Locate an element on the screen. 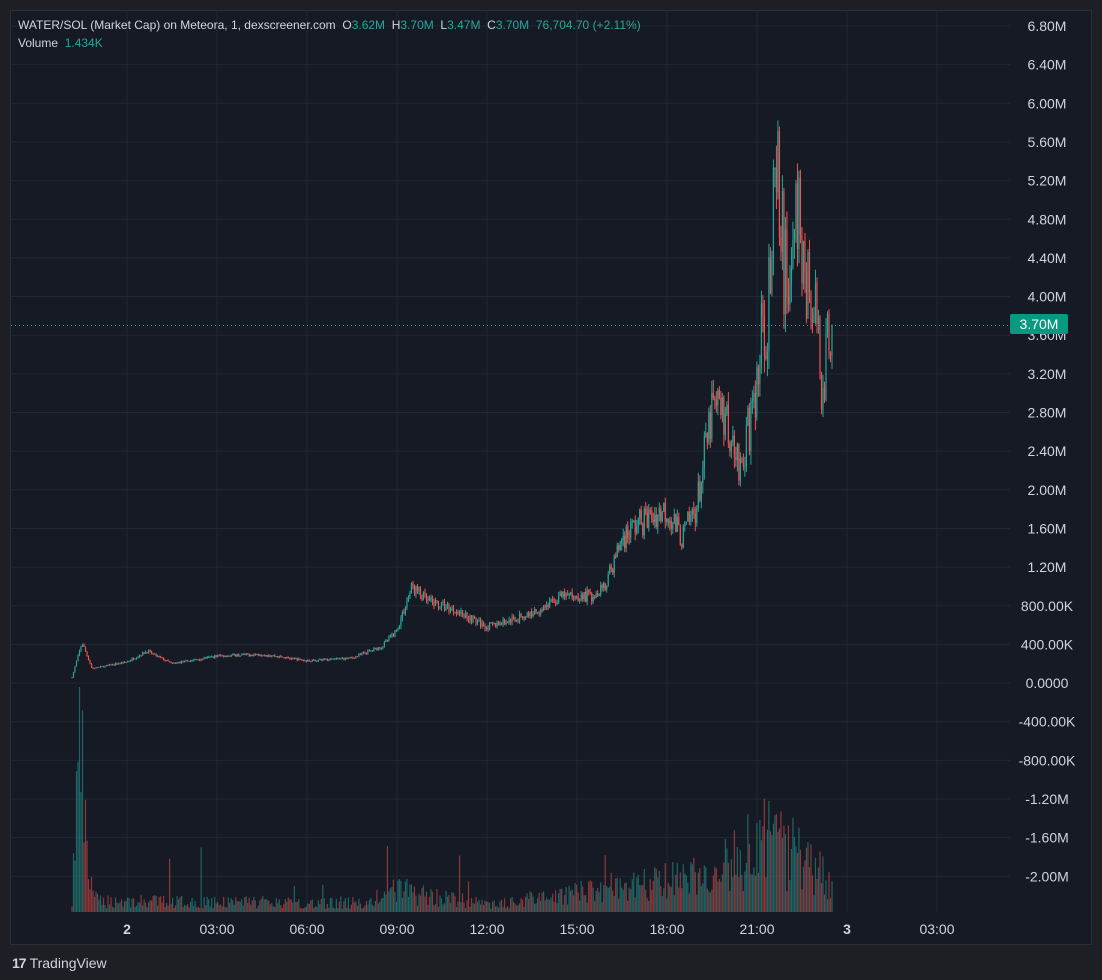  y-axis-tick-label: 4.40M is located at coordinates (1047, 258).